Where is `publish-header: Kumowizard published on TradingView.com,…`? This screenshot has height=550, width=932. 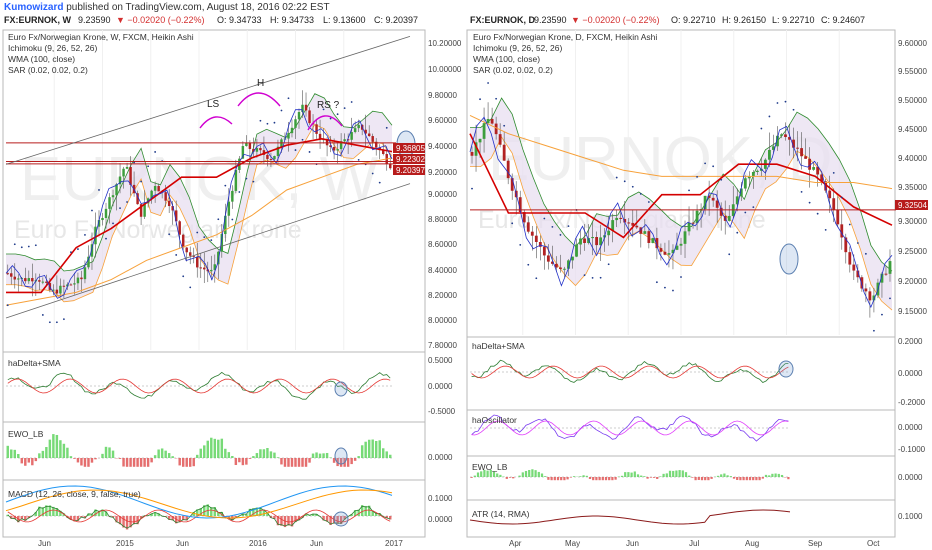 publish-header: Kumowizard published on TradingView.com,… is located at coordinates (466, 7).